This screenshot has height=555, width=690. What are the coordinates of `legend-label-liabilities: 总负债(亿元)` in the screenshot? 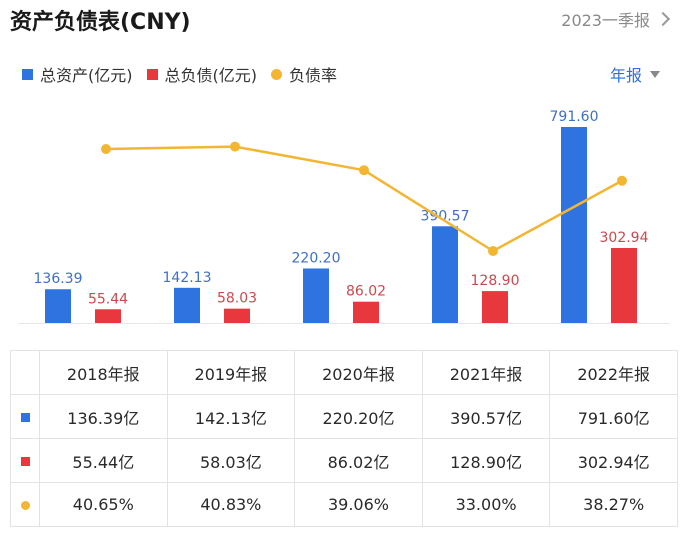 It's located at (211, 75).